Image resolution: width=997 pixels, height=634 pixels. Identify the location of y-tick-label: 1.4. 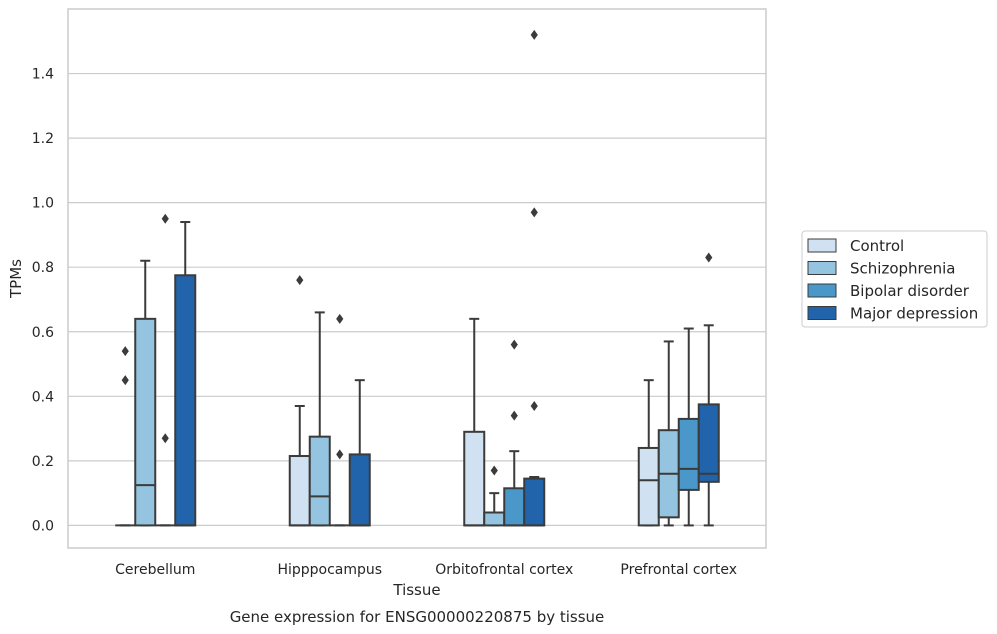
(43, 75).